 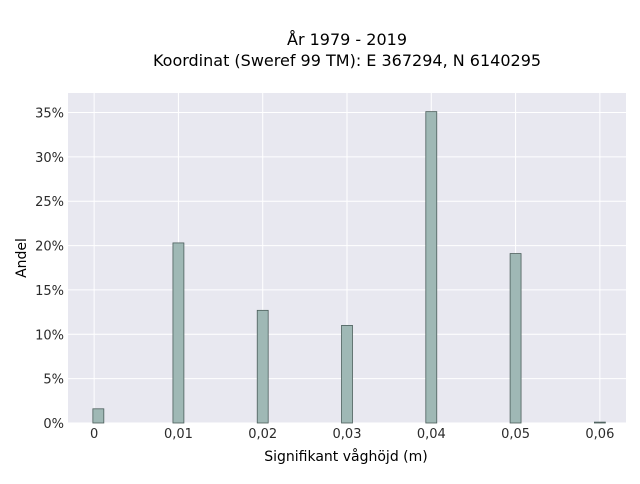 I want to click on y-tick-label: 15%, so click(x=49, y=291).